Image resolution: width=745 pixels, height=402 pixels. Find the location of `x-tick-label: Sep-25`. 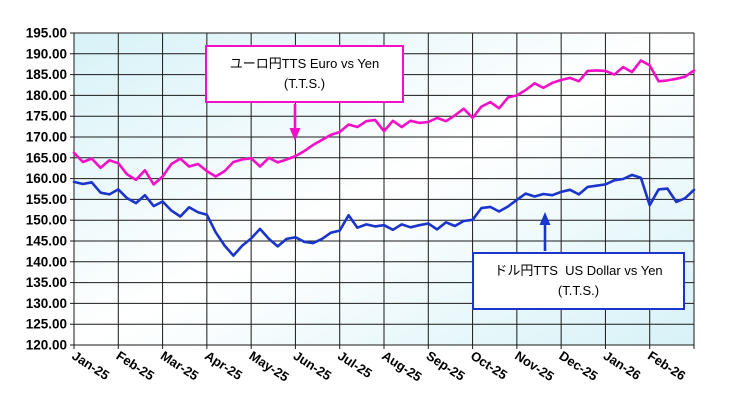

x-tick-label: Sep-25 is located at coordinates (446, 366).